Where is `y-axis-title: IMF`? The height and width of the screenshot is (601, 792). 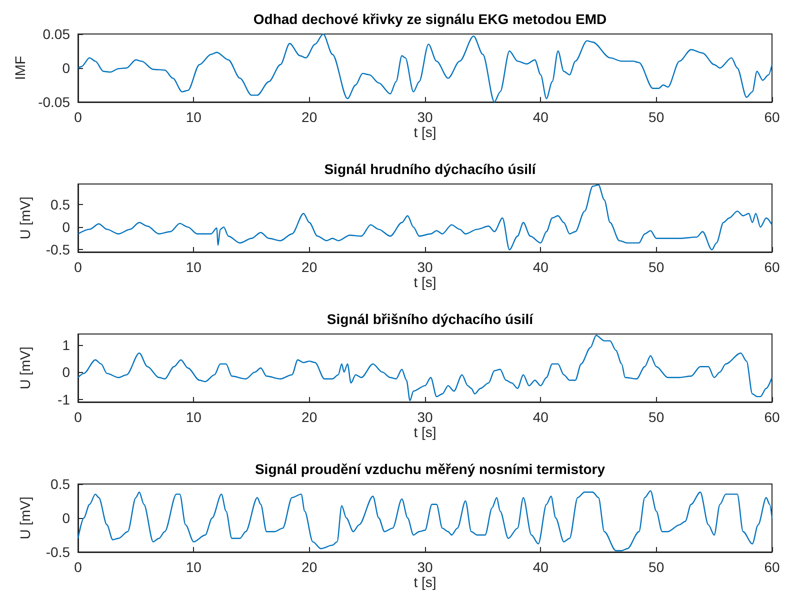
y-axis-title: IMF is located at coordinates (20, 68).